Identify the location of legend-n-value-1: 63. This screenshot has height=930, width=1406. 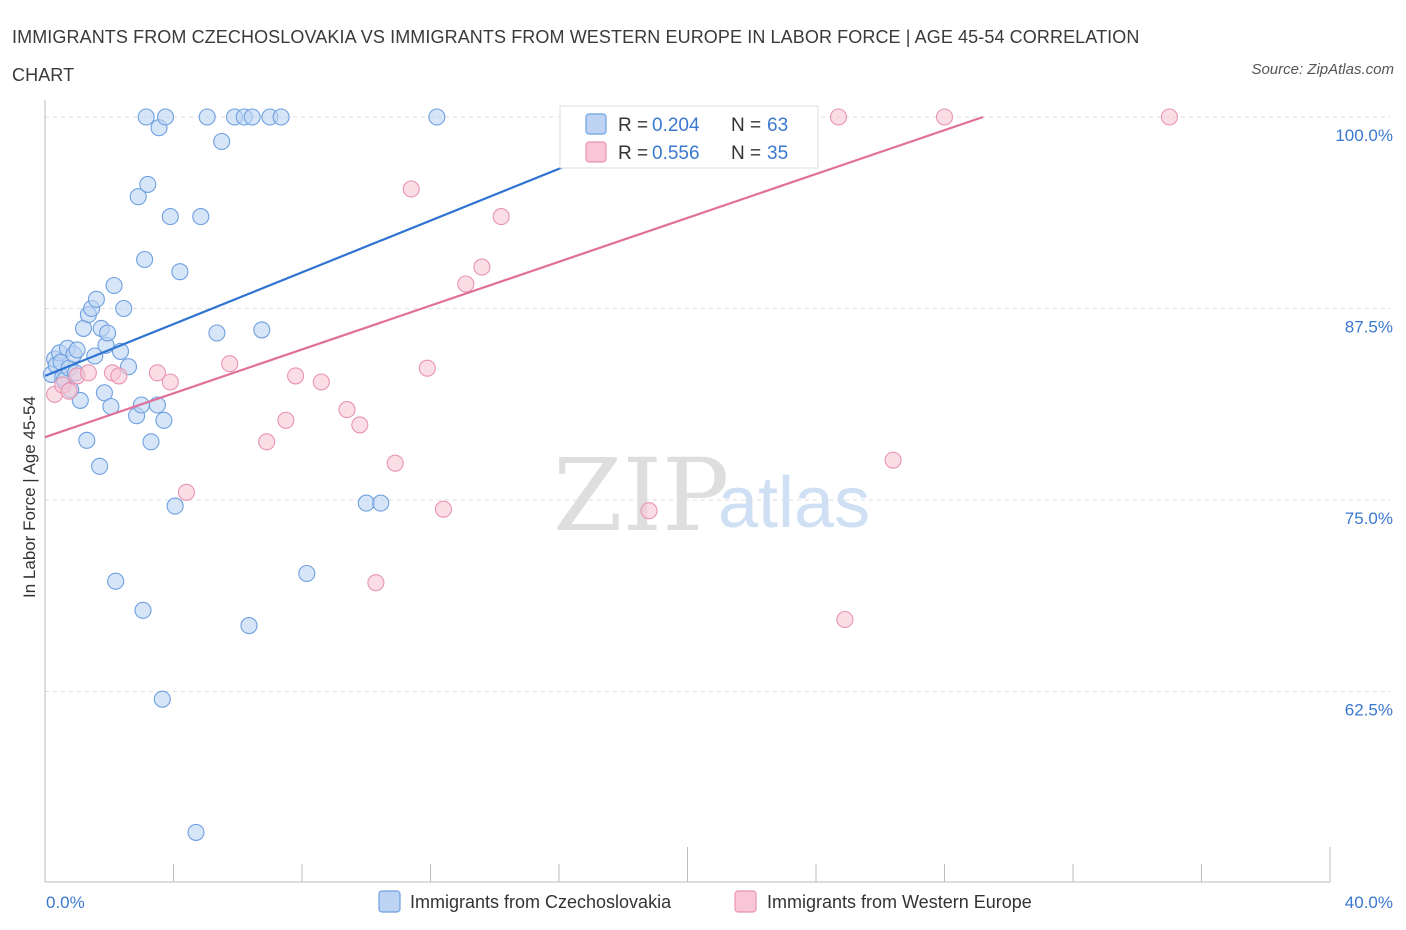
(777, 125).